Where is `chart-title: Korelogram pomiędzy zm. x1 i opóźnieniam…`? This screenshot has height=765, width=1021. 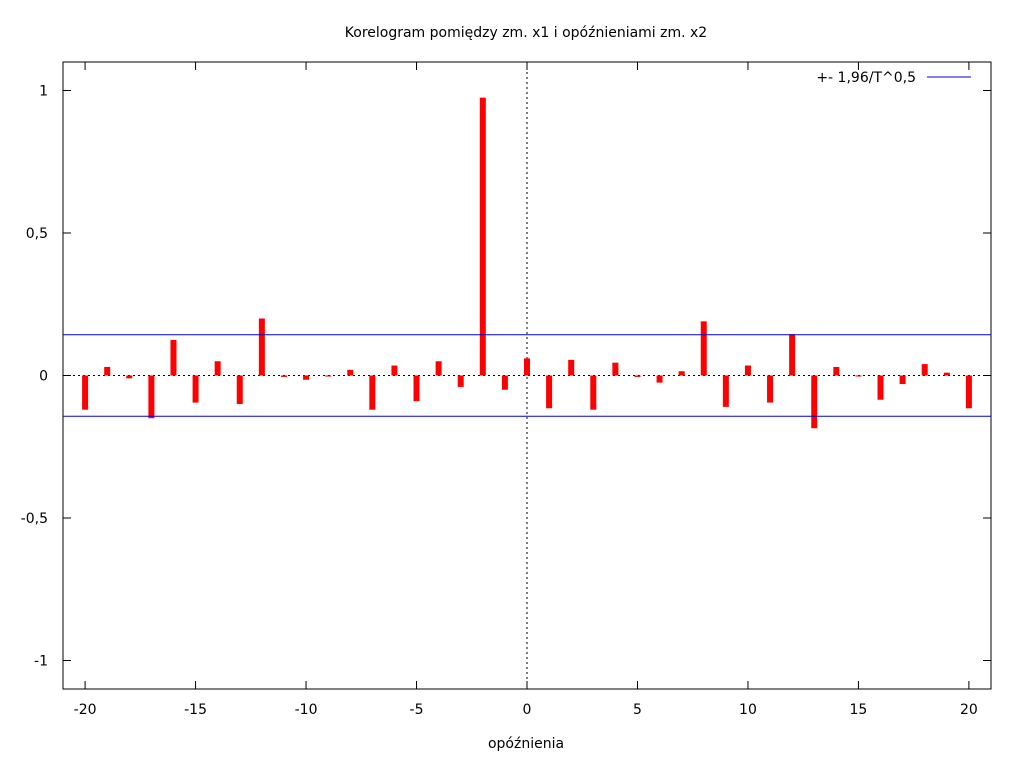 chart-title: Korelogram pomiędzy zm. x1 i opóźnieniam… is located at coordinates (526, 33).